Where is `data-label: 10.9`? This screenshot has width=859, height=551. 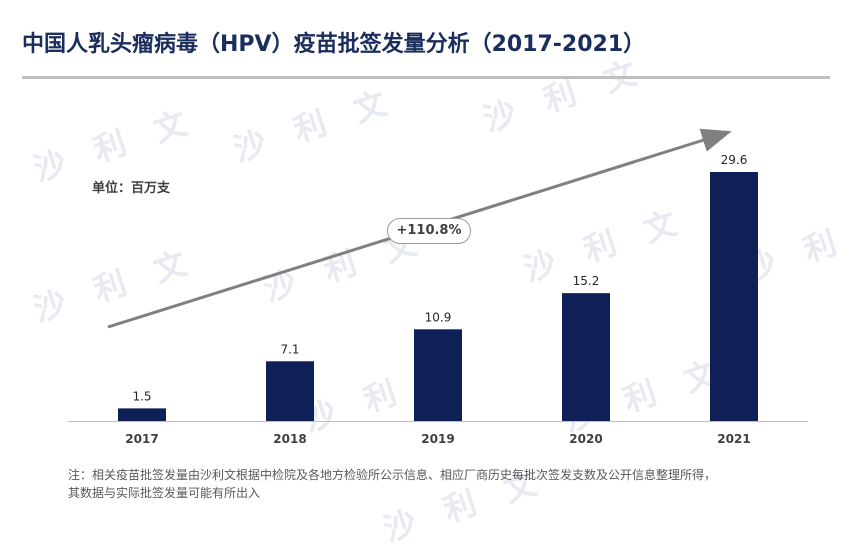
data-label: 10.9 is located at coordinates (438, 317).